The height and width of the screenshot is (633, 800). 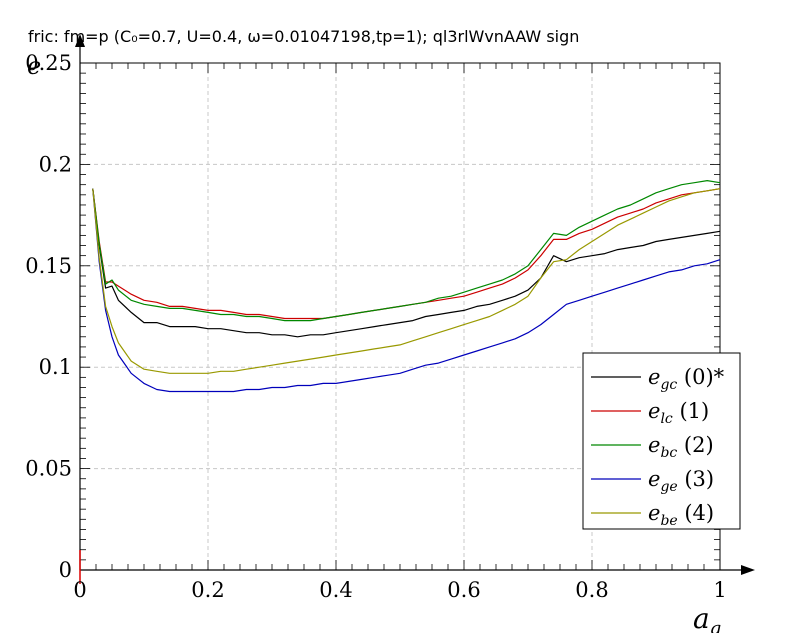 I want to click on y-tick-labels: 0 0.05 0.1 0.15 0.2 0.25, so click(x=48, y=316).